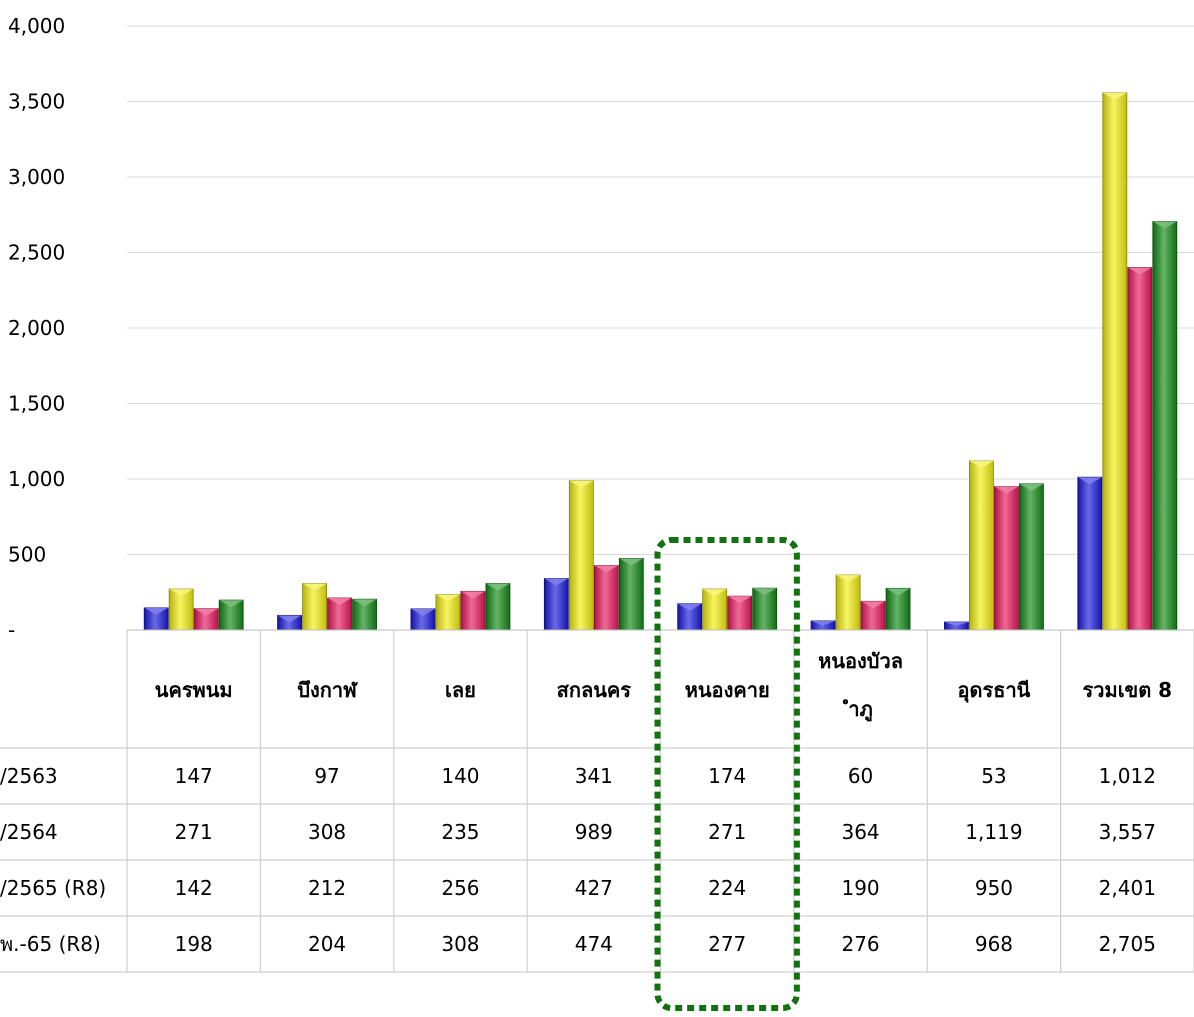  Describe the element at coordinates (460, 832) in the screenshot. I see `data-label: 235` at that location.